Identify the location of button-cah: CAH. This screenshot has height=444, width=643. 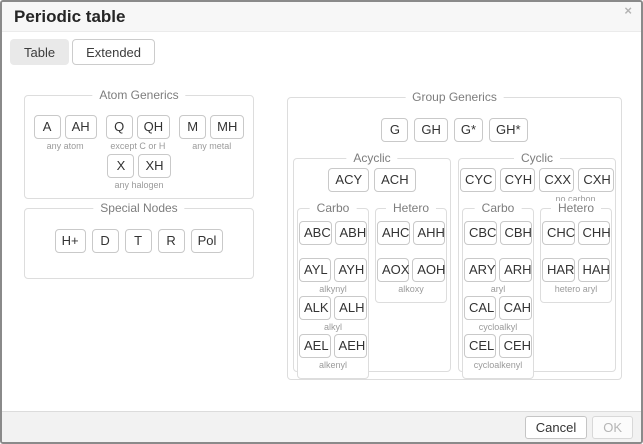
(515, 308).